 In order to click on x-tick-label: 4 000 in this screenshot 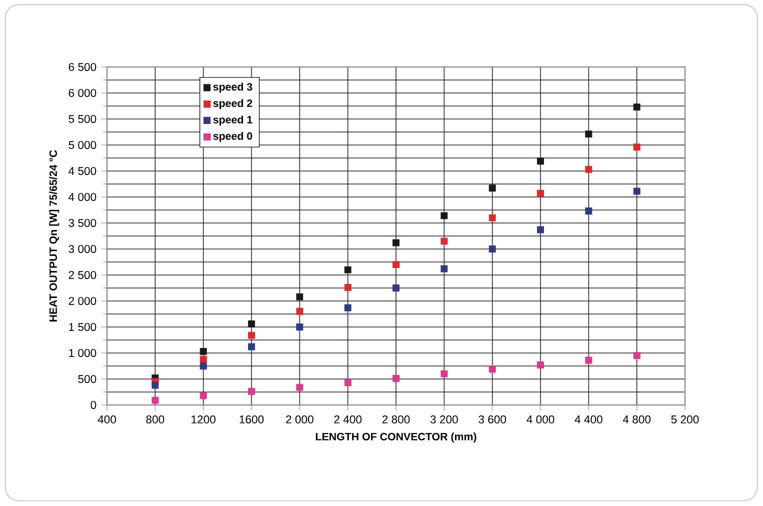, I will do `click(540, 419)`.